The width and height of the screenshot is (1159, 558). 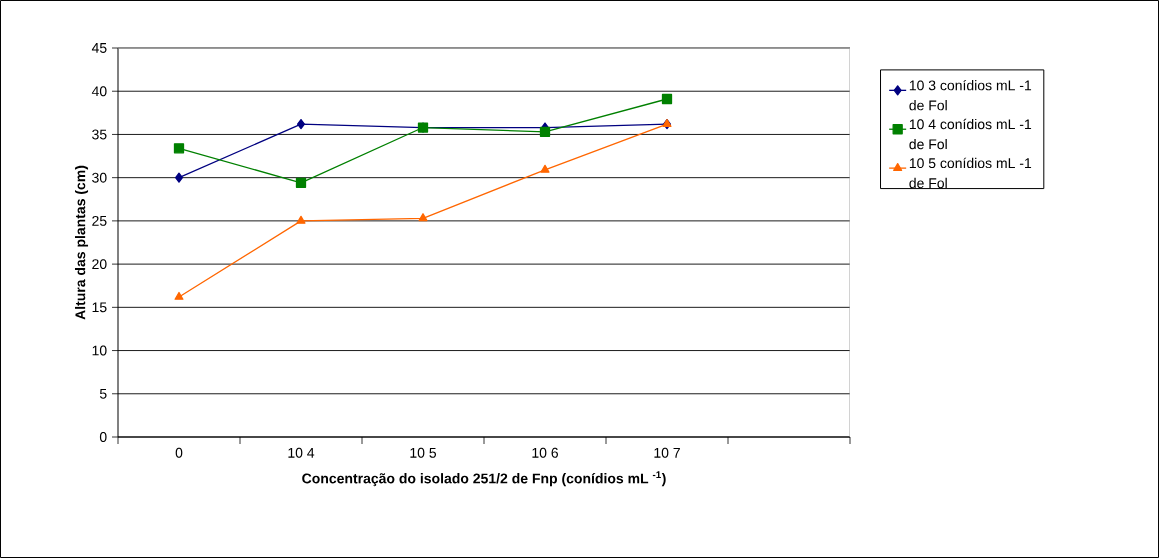 What do you see at coordinates (667, 452) in the screenshot?
I see `x-tick-label: 10 7` at bounding box center [667, 452].